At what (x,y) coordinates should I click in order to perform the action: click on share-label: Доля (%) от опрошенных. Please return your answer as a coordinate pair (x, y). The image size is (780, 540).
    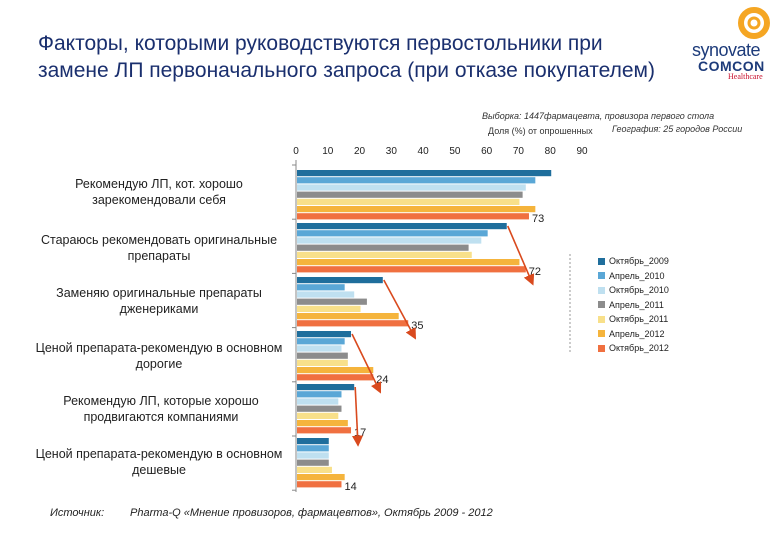
    Looking at the image, I should click on (540, 131).